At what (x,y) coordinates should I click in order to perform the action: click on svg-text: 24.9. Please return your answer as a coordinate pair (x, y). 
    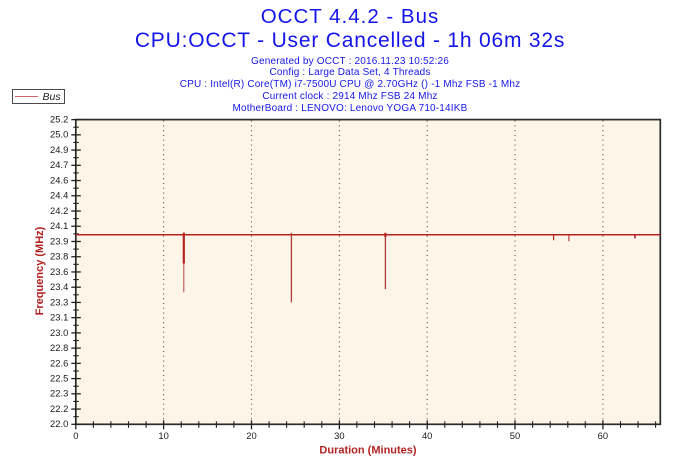
    Looking at the image, I should click on (59, 149).